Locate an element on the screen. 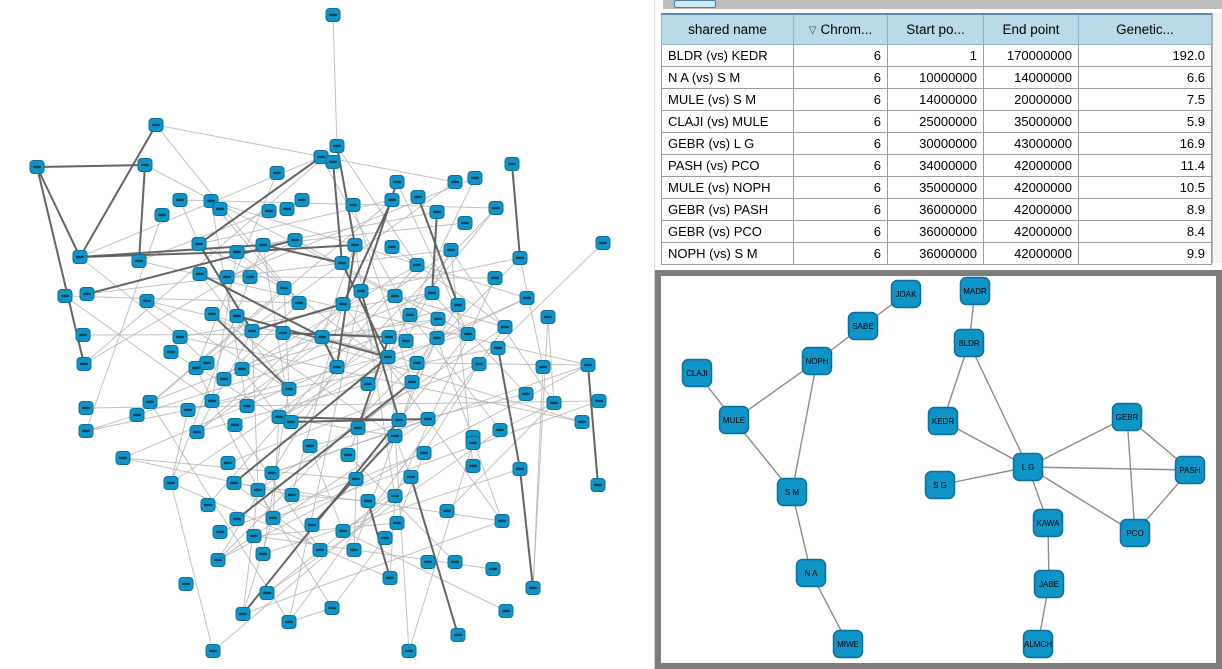  cell-shared-name: CLAJI (vs) MULE is located at coordinates (727, 121).